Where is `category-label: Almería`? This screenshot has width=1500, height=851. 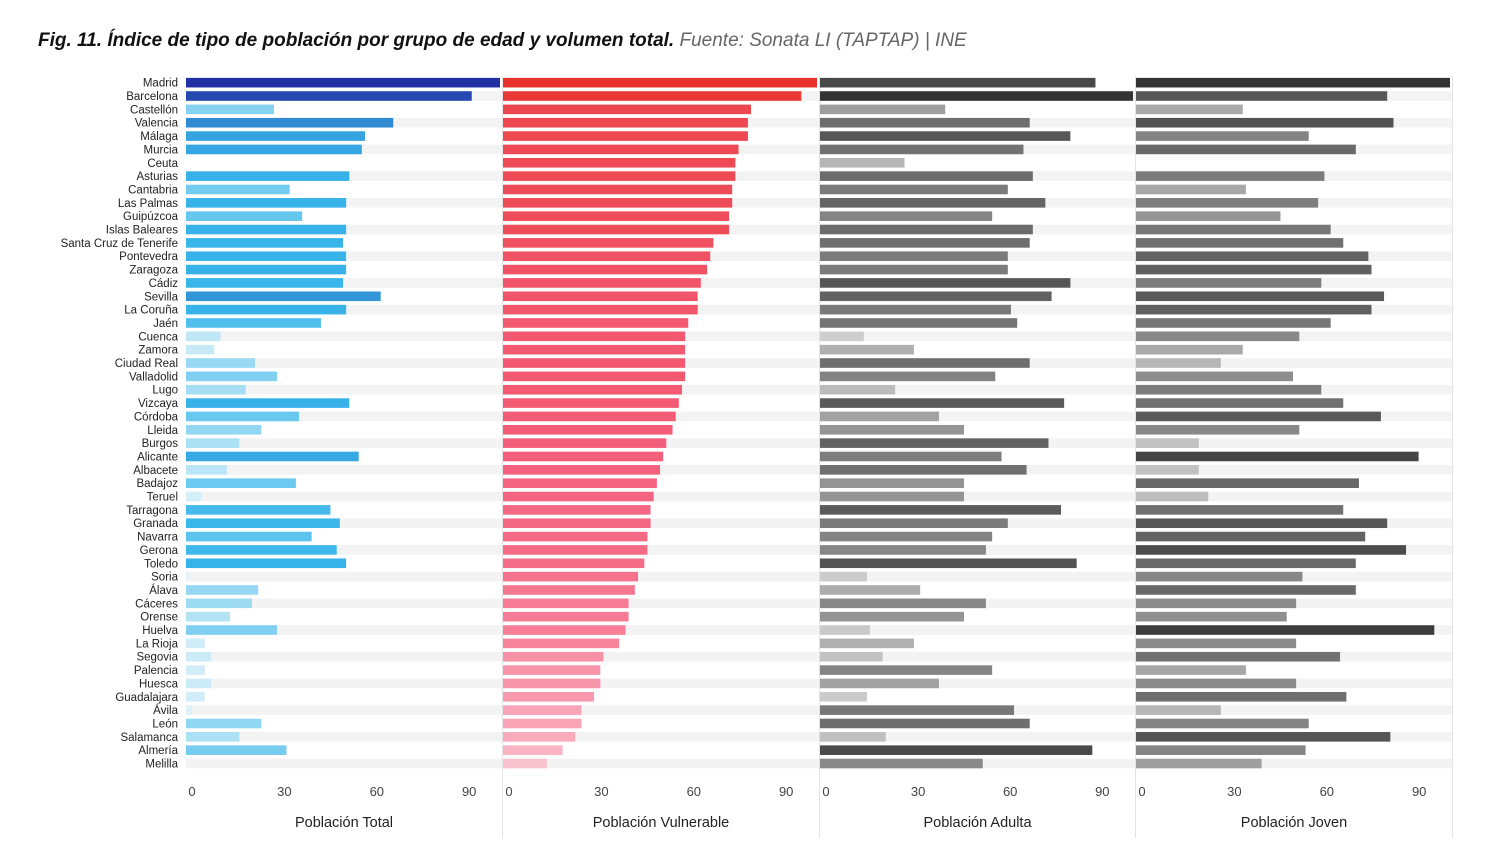 category-label: Almería is located at coordinates (158, 751).